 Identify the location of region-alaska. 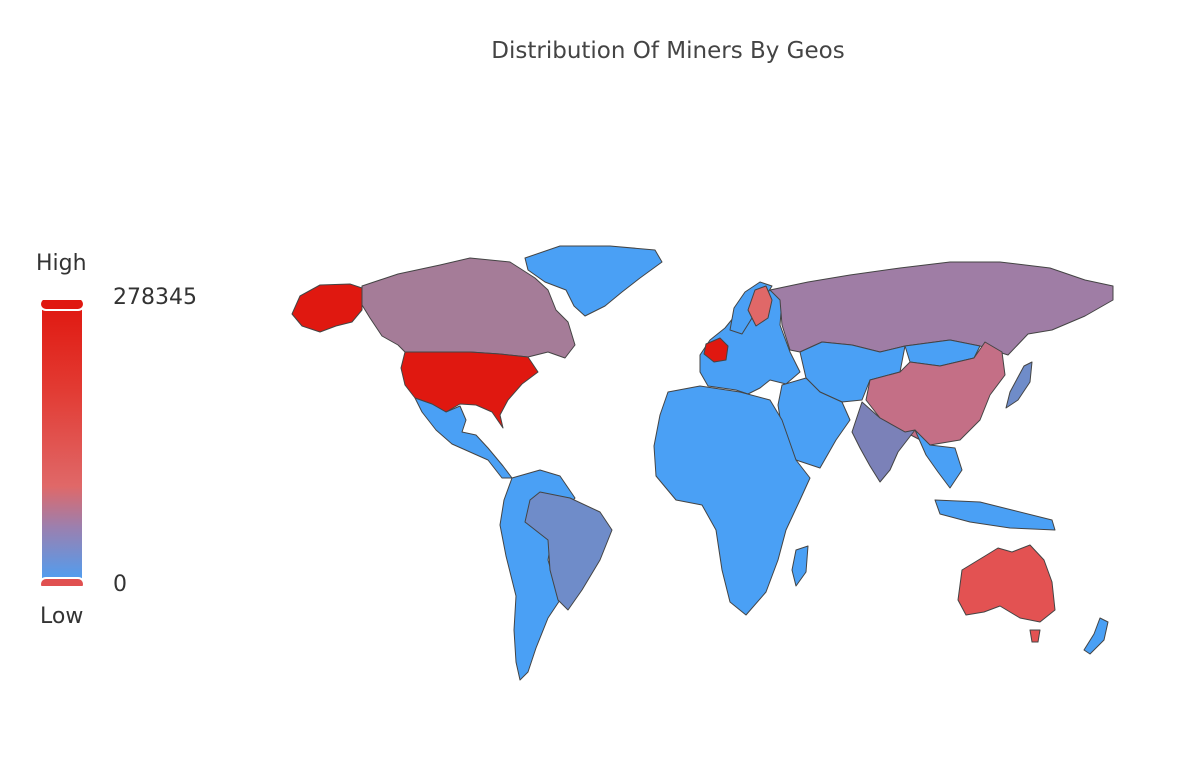
(327, 308).